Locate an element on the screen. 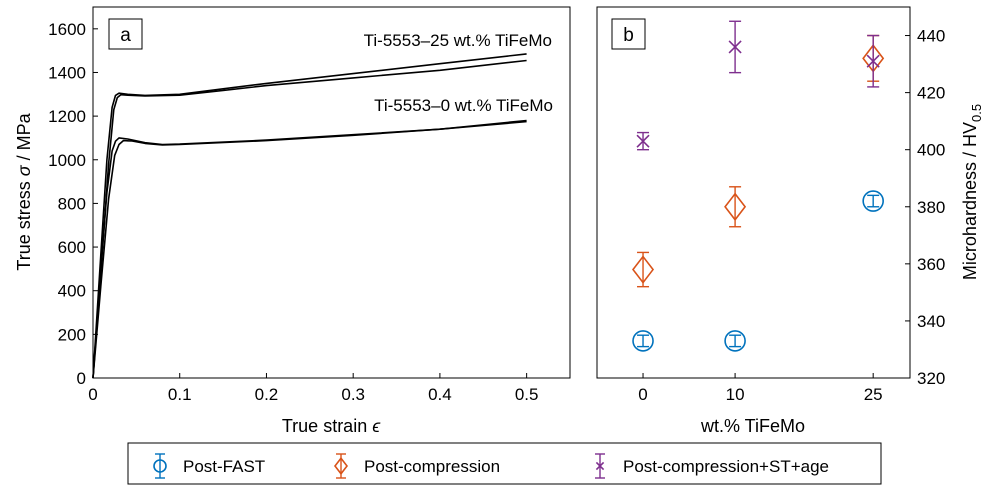 The width and height of the screenshot is (990, 486). legend-label: Post-FAST is located at coordinates (224, 466).